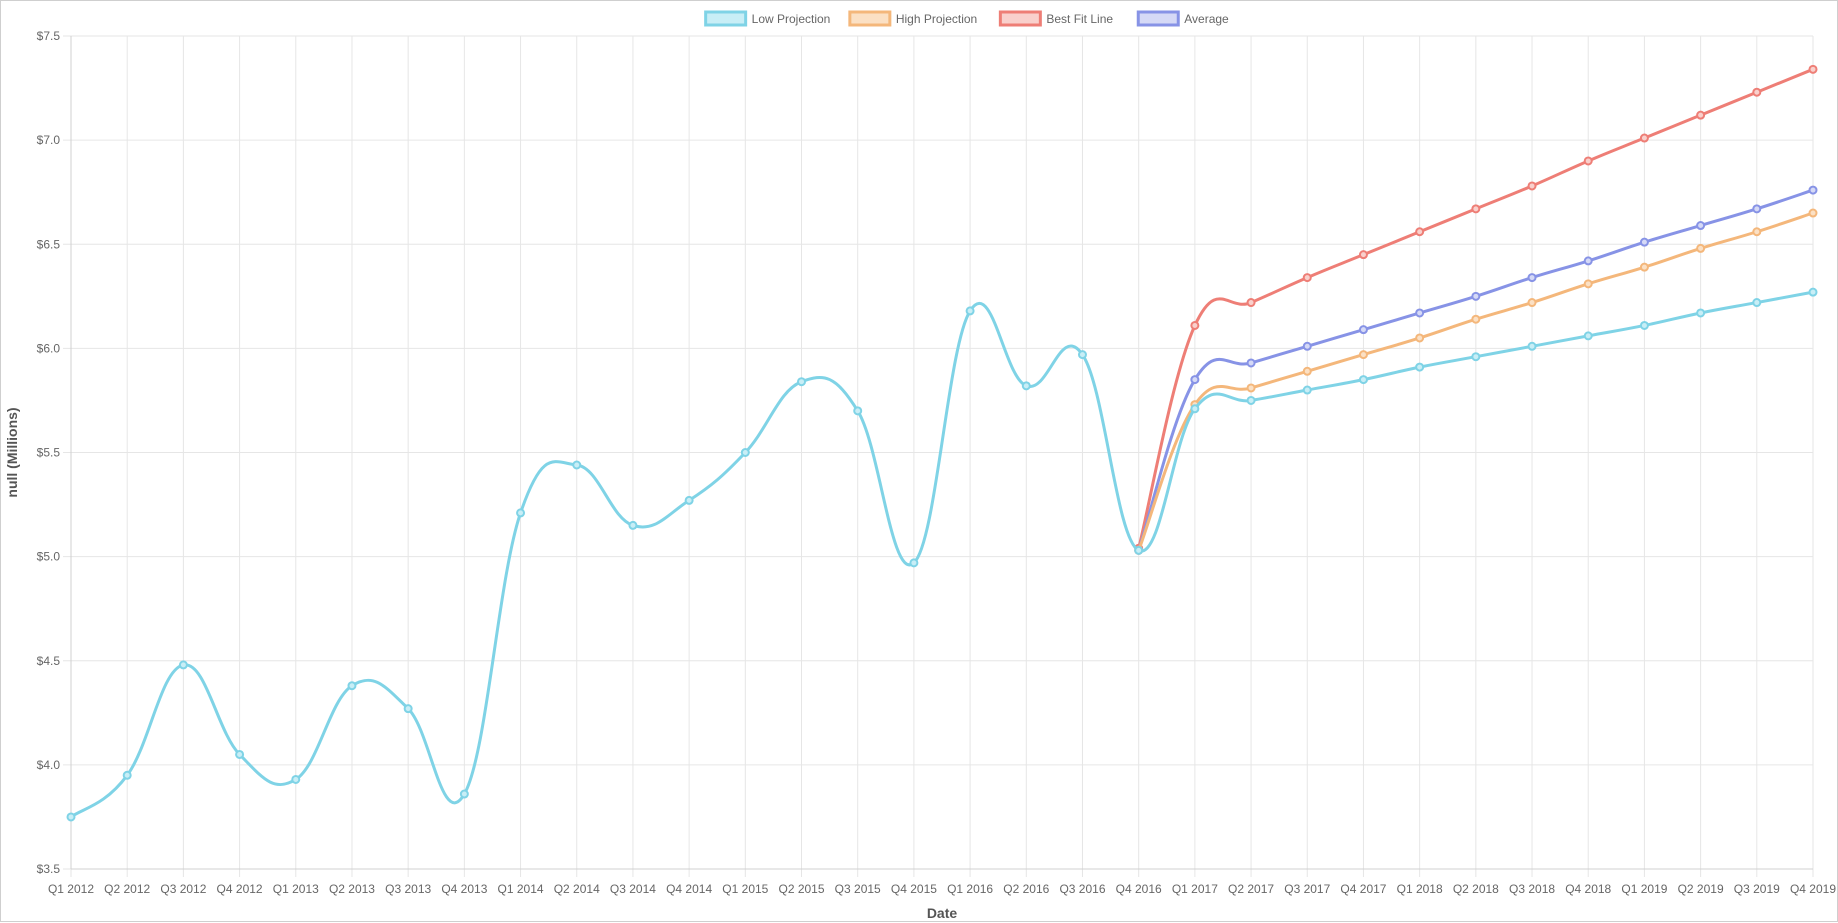 This screenshot has height=923, width=1838. Describe the element at coordinates (49, 36) in the screenshot. I see `y-tick-label: $7.5` at that location.